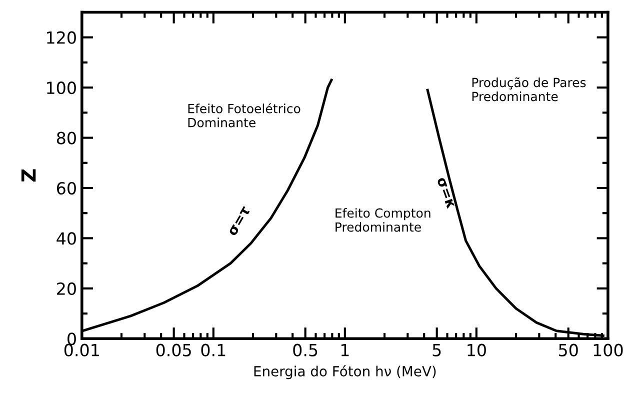 This screenshot has width=630, height=408. What do you see at coordinates (477, 350) in the screenshot?
I see `x-tick-label: 10` at bounding box center [477, 350].